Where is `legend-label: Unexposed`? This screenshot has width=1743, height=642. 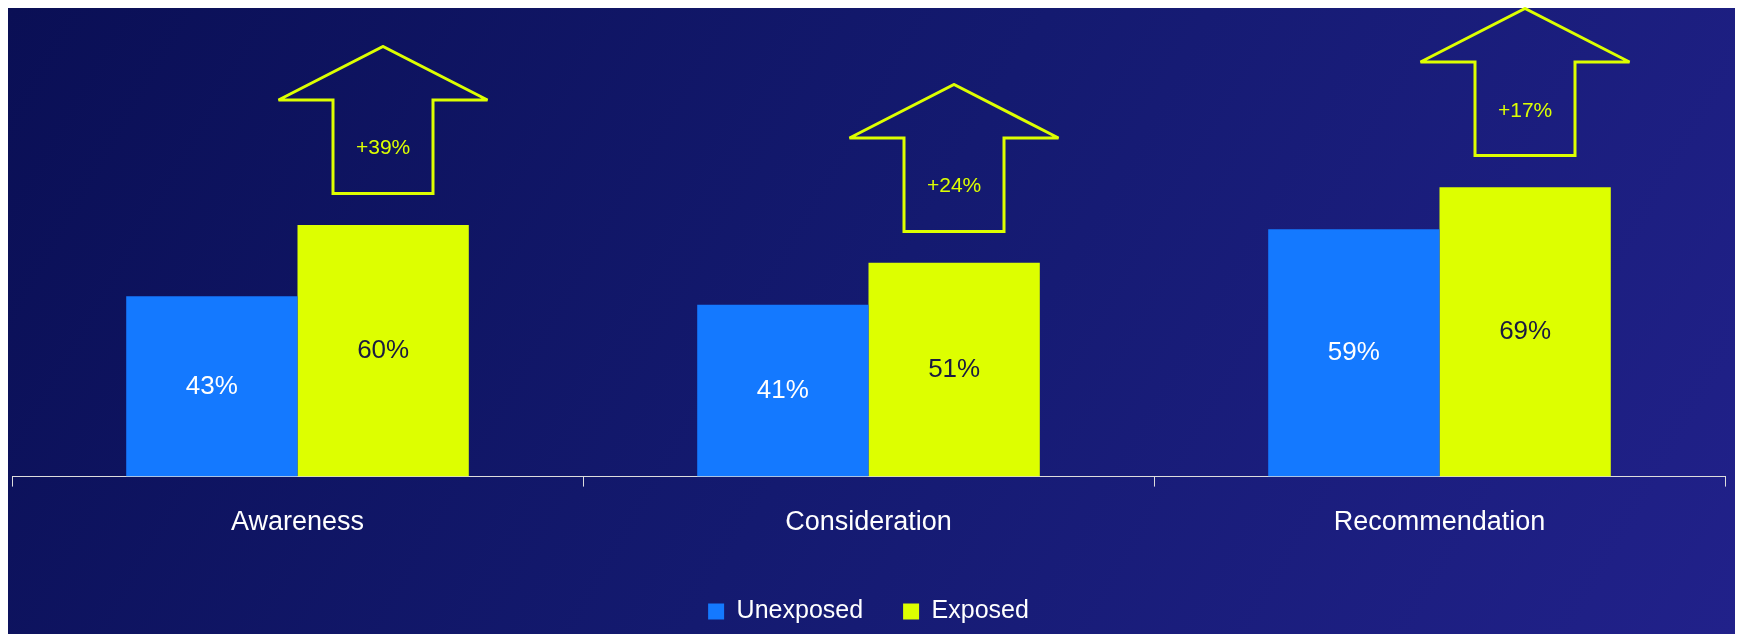 legend-label: Unexposed is located at coordinates (800, 609).